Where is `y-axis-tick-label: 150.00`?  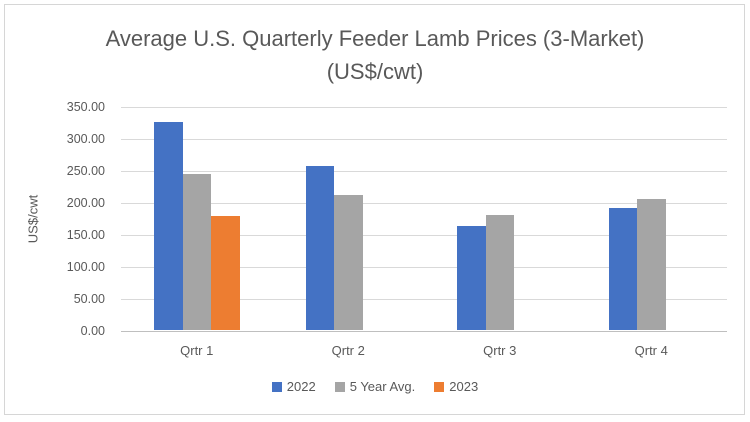
y-axis-tick-label: 150.00 is located at coordinates (85, 235).